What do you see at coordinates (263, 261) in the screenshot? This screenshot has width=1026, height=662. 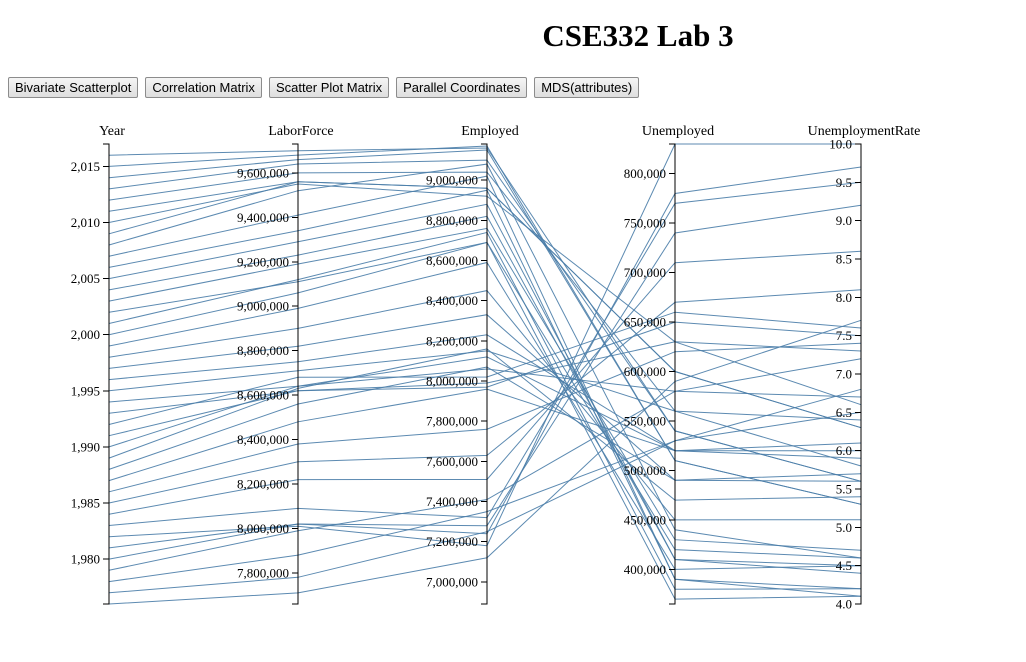 I see `laborforce-tick-label: 9,200,000` at bounding box center [263, 261].